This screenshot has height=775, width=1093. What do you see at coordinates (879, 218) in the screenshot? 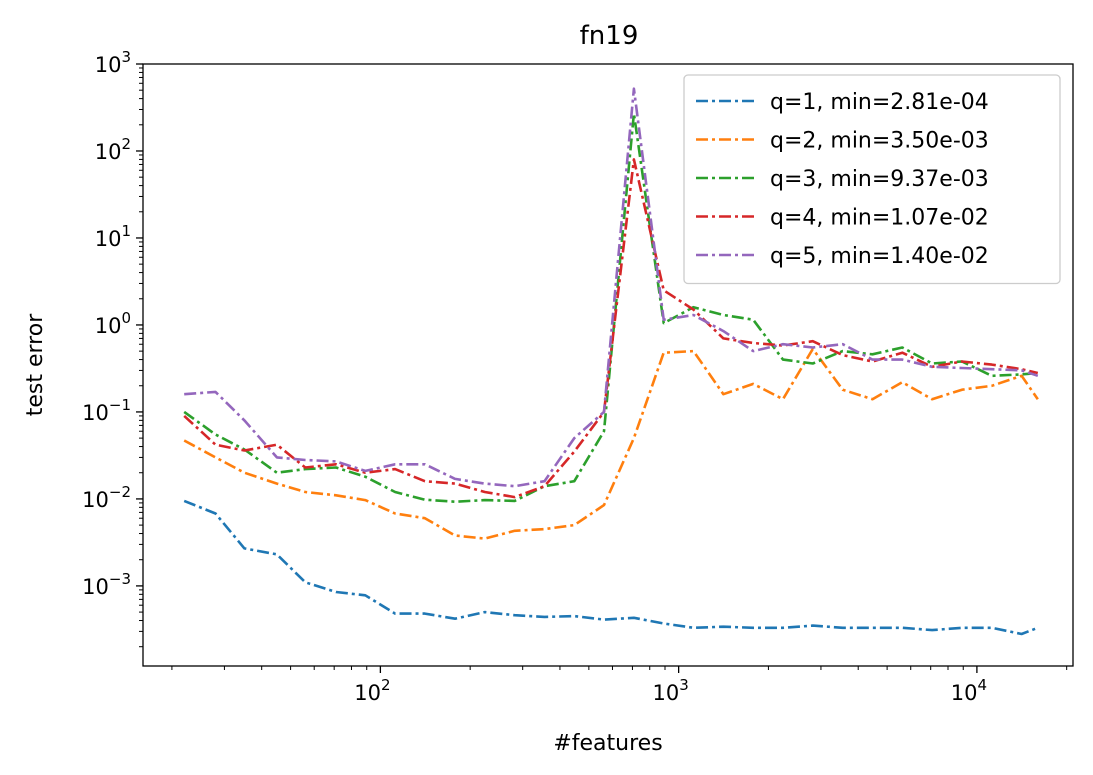
I see `legend-entry-label: q=4, min=1.07e-02` at bounding box center [879, 218].